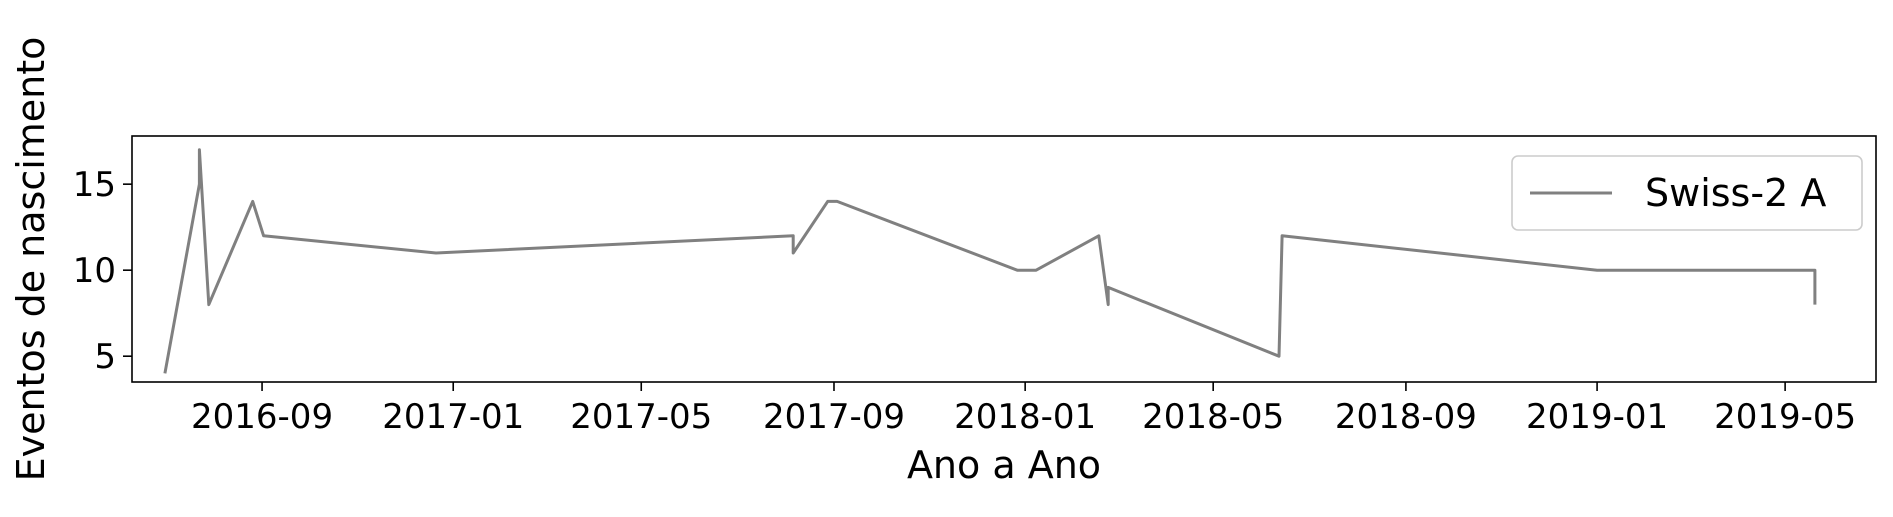 This screenshot has width=1893, height=517. What do you see at coordinates (262, 417) in the screenshot?
I see `x-tick-label: 2016-09` at bounding box center [262, 417].